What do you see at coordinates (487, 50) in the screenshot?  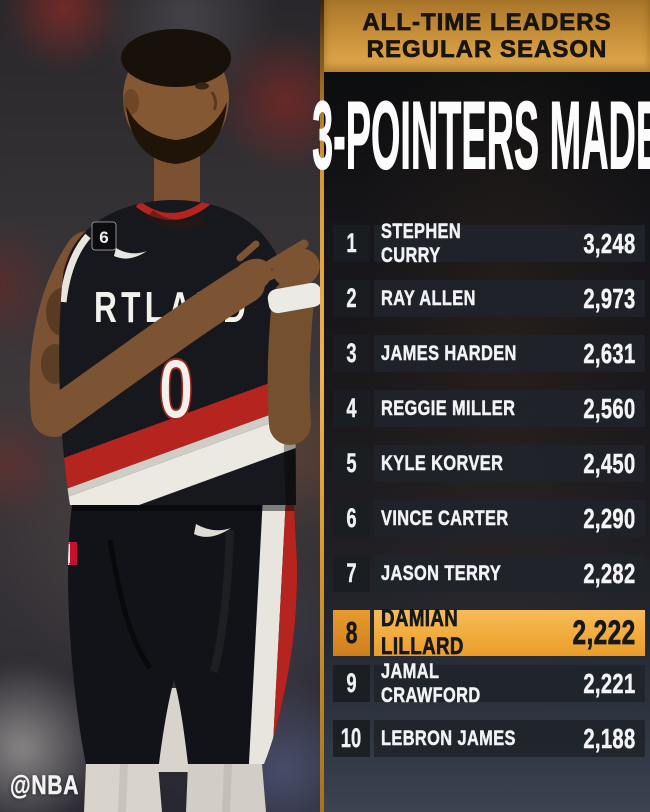 I see `banner-line-2: REGULAR SEASON` at bounding box center [487, 50].